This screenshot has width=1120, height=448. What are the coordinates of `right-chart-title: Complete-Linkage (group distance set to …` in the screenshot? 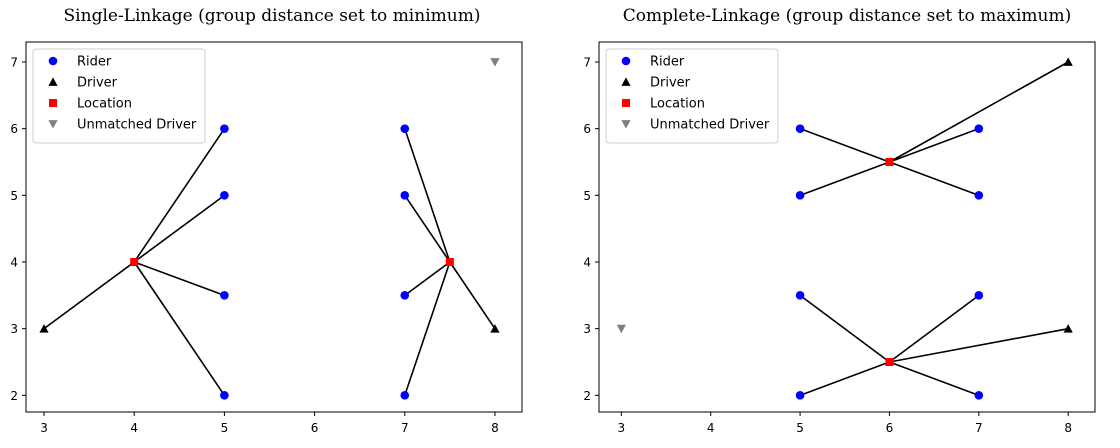 It's located at (847, 16).